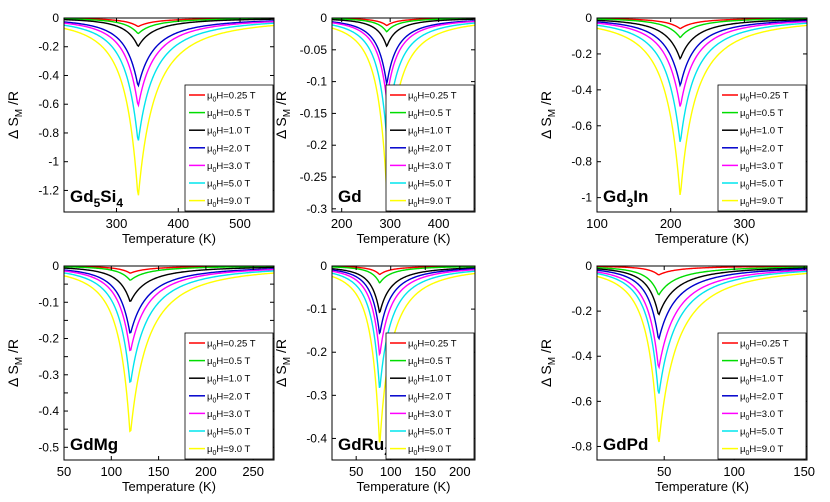 This screenshot has height=502, width=830. What do you see at coordinates (581, 126) in the screenshot?
I see `y-tick-label: -0.6` at bounding box center [581, 126].